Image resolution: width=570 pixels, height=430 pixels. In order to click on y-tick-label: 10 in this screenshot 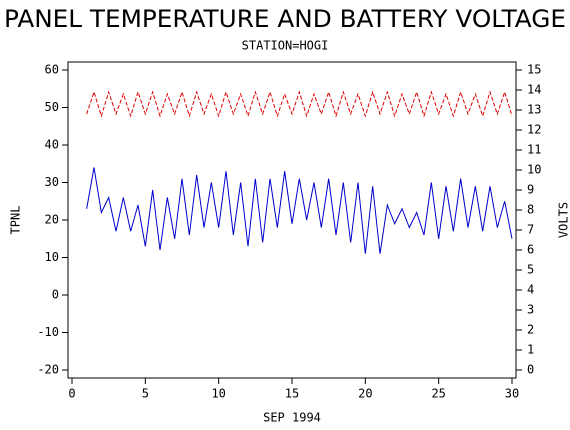, I will do `click(52, 257)`.